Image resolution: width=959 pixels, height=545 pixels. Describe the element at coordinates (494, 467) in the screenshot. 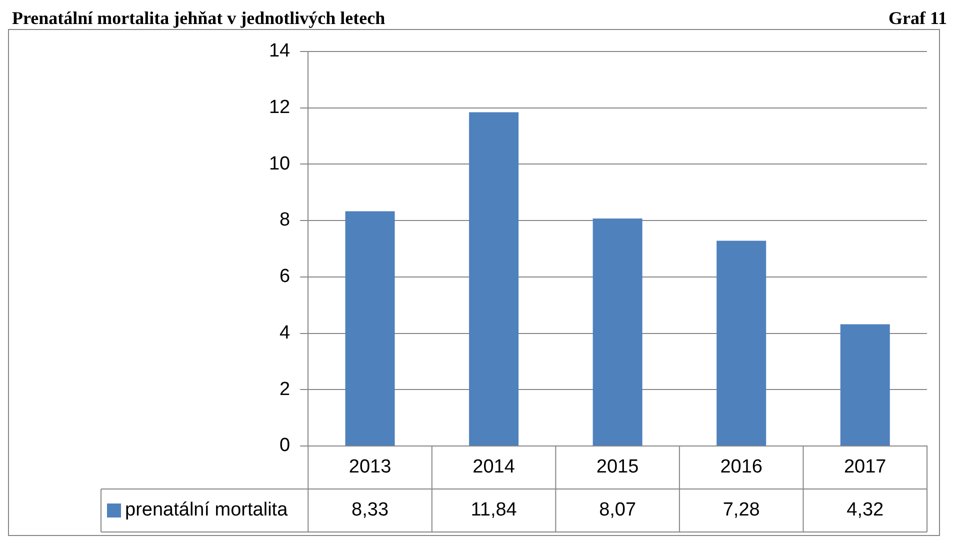

I see `x-tick-label: 2014` at that location.